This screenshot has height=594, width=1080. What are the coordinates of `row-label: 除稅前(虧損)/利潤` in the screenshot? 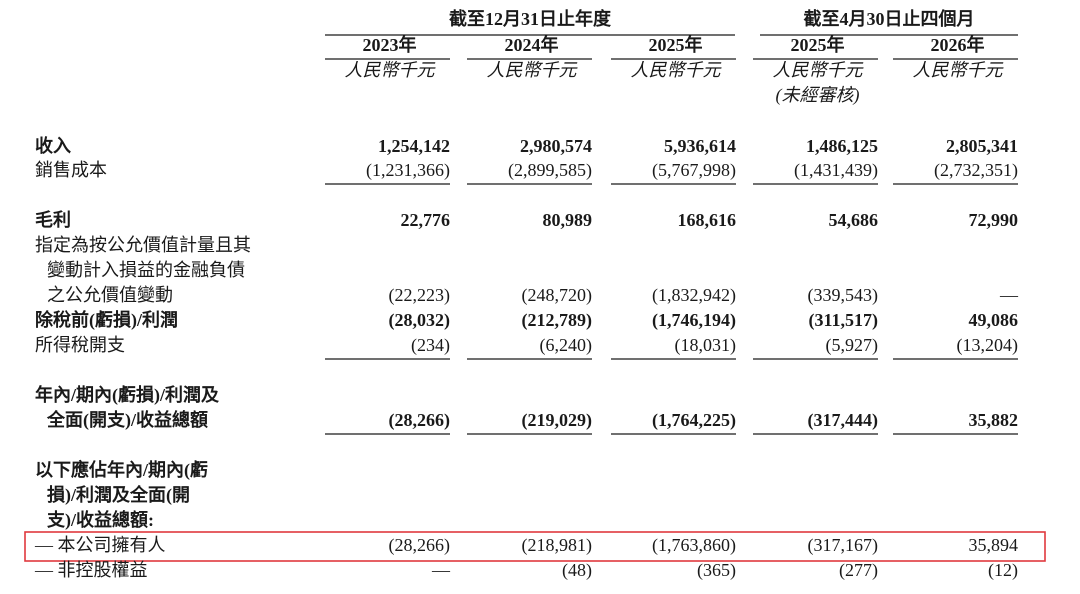 It's located at (106, 320).